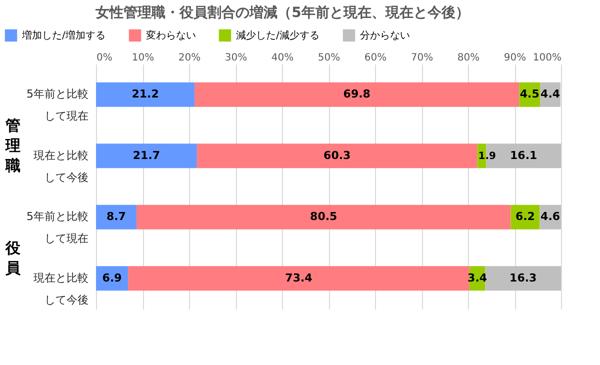 The height and width of the screenshot is (365, 600). I want to click on x-tick-label: 100%, so click(547, 58).